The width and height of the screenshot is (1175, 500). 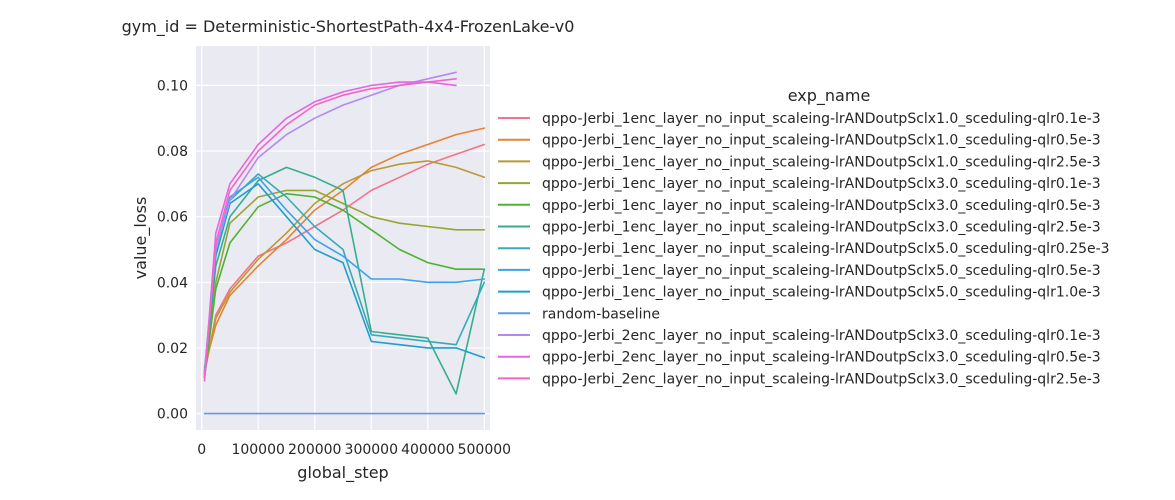 What do you see at coordinates (257, 450) in the screenshot?
I see `x-tick-label: 100000` at bounding box center [257, 450].